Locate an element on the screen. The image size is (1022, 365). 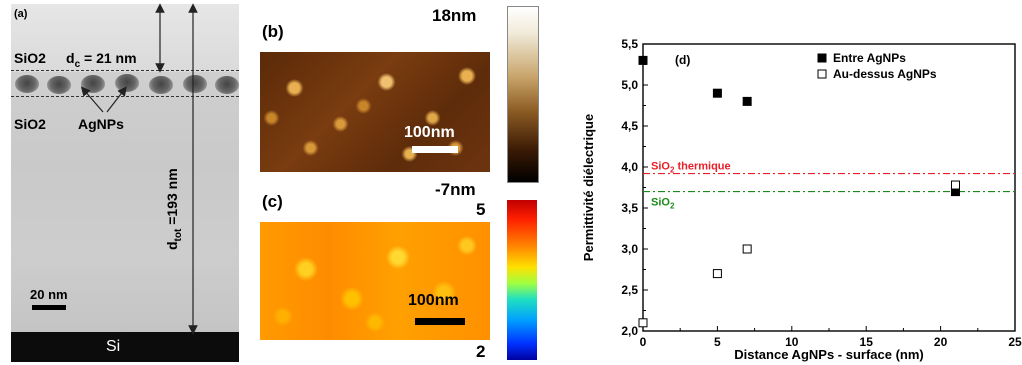
legend-label: Entre AgNPs is located at coordinates (869, 58).